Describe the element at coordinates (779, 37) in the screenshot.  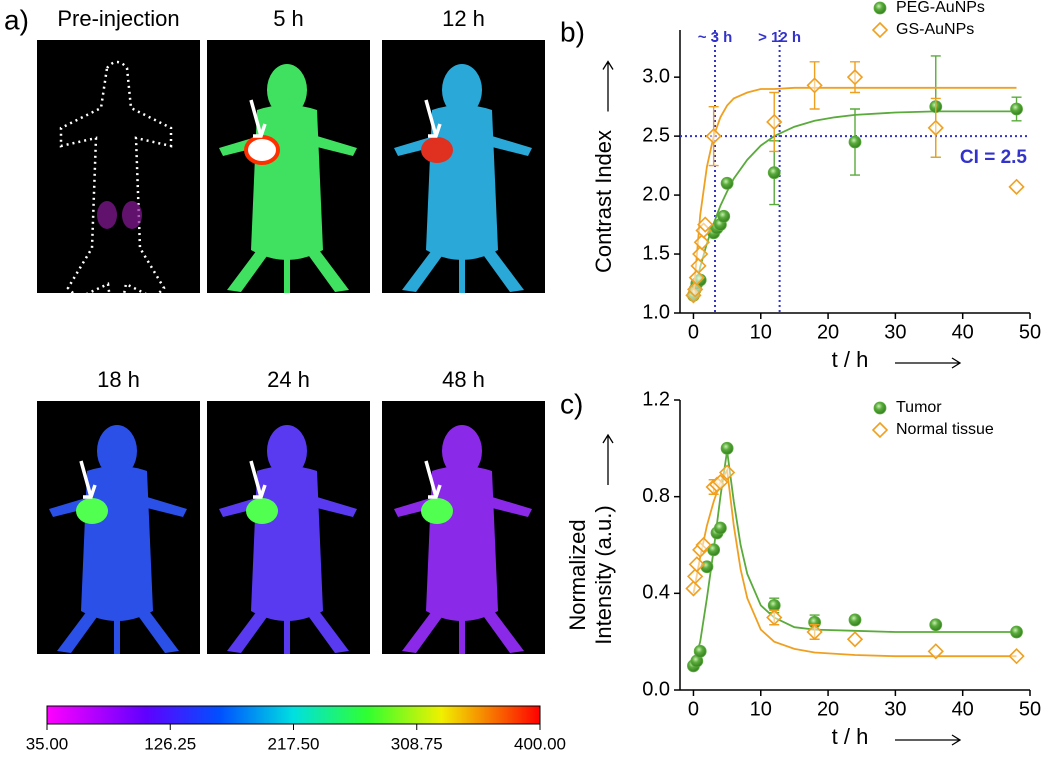
I see `annotation: > 12 h` at that location.